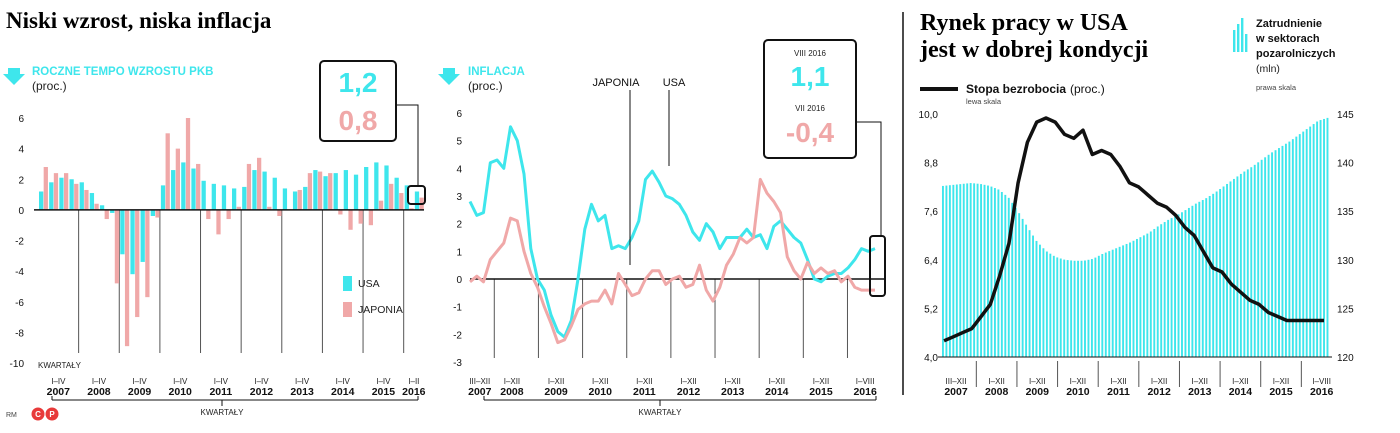 The width and height of the screenshot is (1400, 433). Describe the element at coordinates (1287, 39) in the screenshot. I see `legend-employment-2: w sektorach` at that location.